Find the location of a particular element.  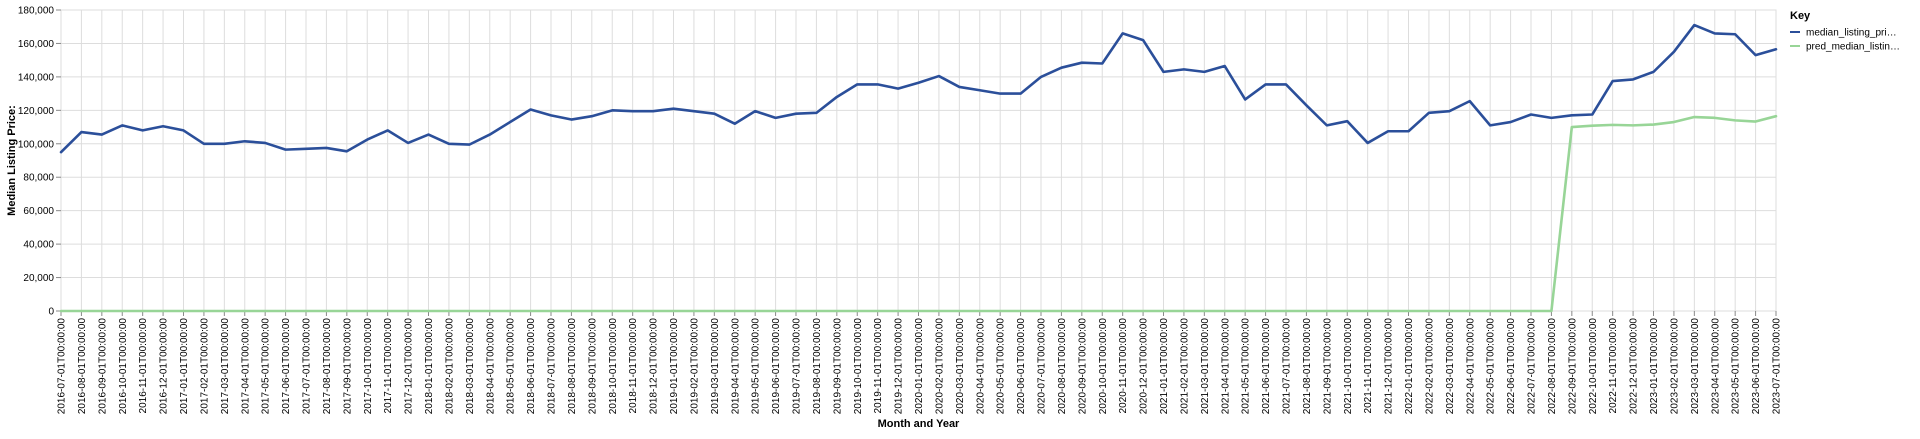

y-tick-label: 0 is located at coordinates (51, 312).